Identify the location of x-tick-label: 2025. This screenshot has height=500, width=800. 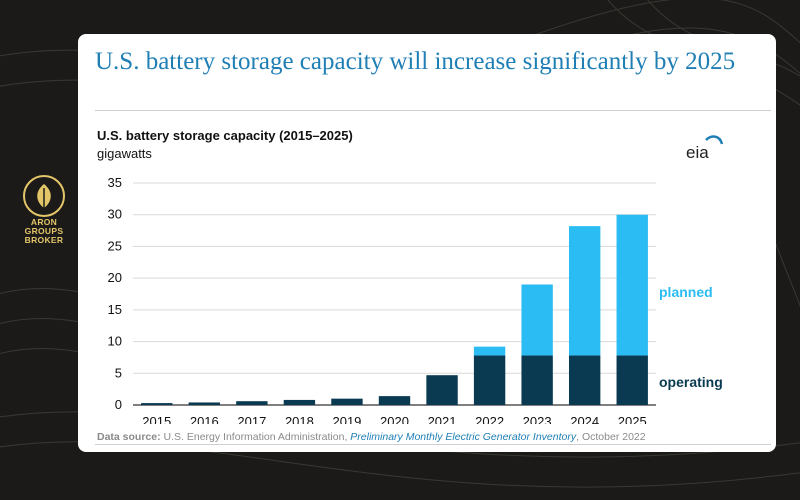
(632, 419).